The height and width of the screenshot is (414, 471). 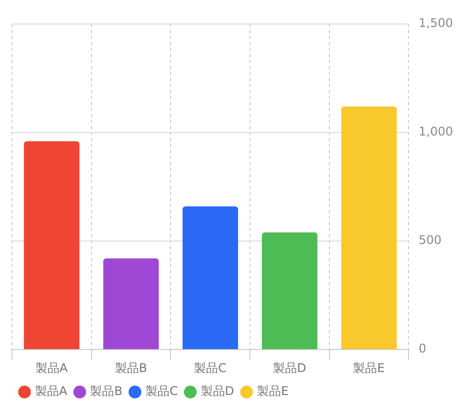 I want to click on y-tick-label: 500, so click(x=430, y=240).